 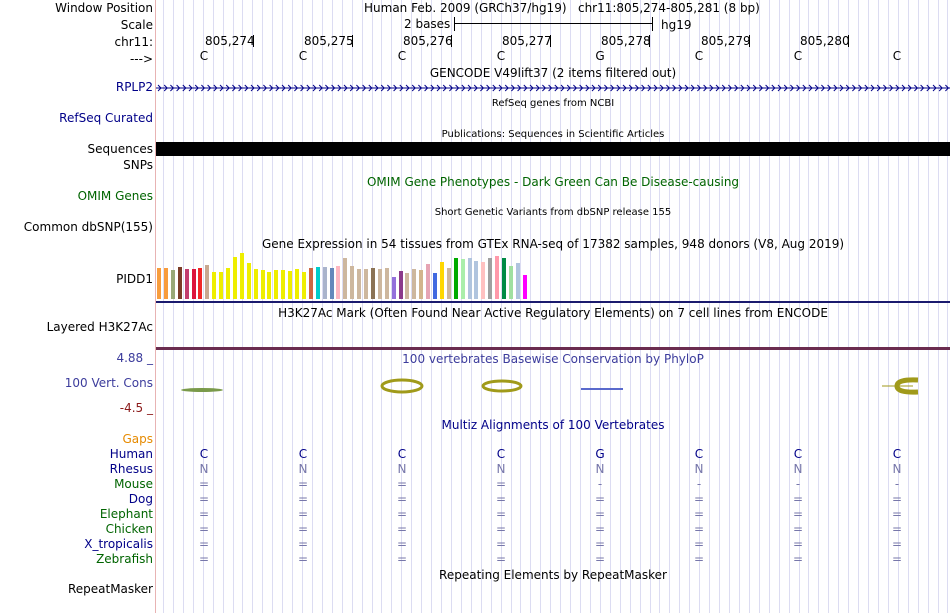 I want to click on multiz-track-title: Multiz Alignments of 100 Vertebrates, so click(x=553, y=425).